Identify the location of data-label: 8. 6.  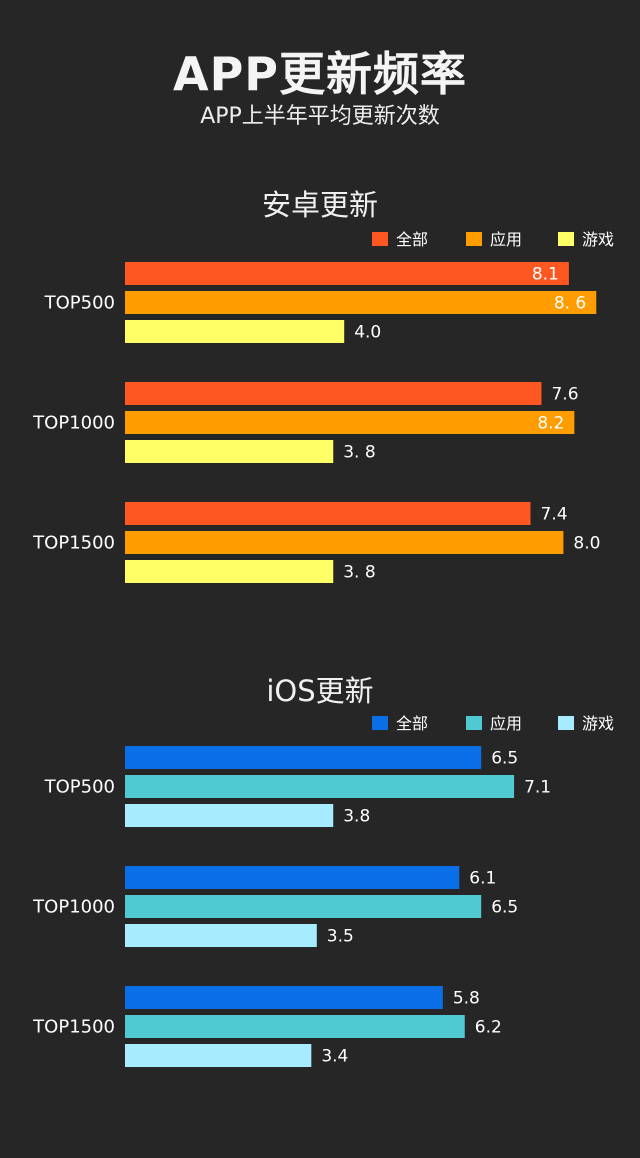
(570, 304).